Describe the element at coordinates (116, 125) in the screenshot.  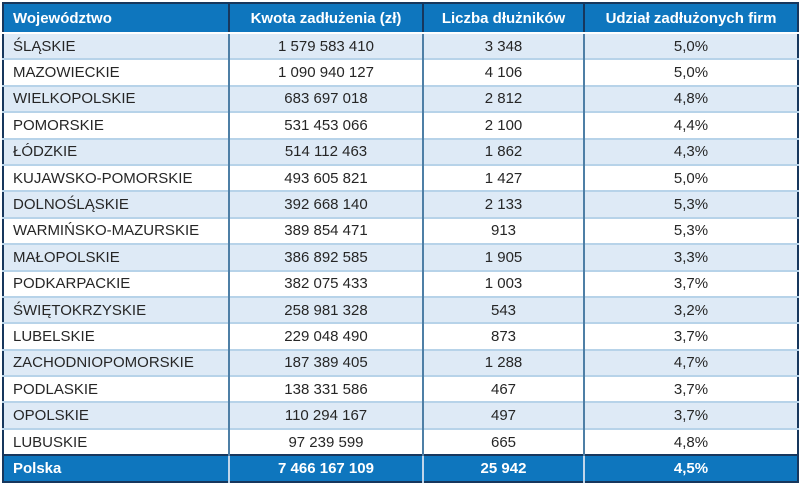
I see `cell-wojewodztwo: POMORSKIE` at that location.